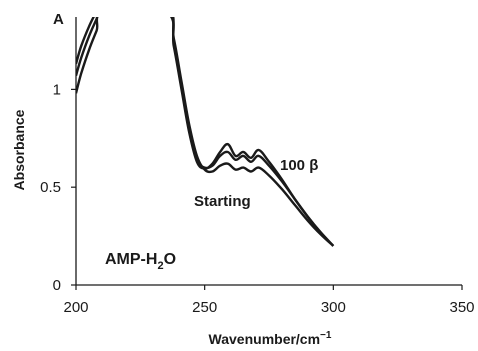  I want to click on x-ticks: 200 250 300 350, so click(269, 300).